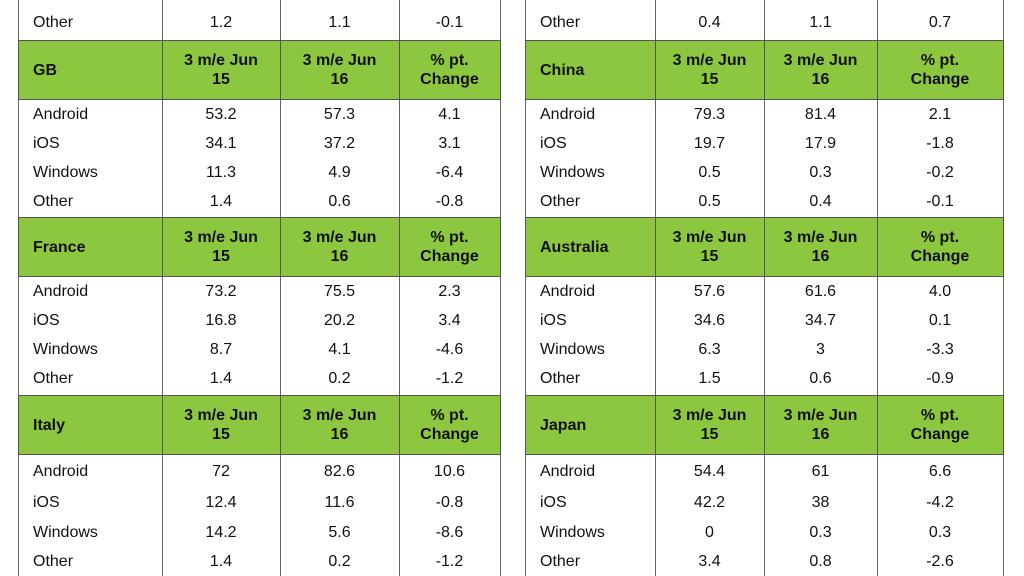  What do you see at coordinates (449, 561) in the screenshot?
I see `data-cell: -1.2` at bounding box center [449, 561].